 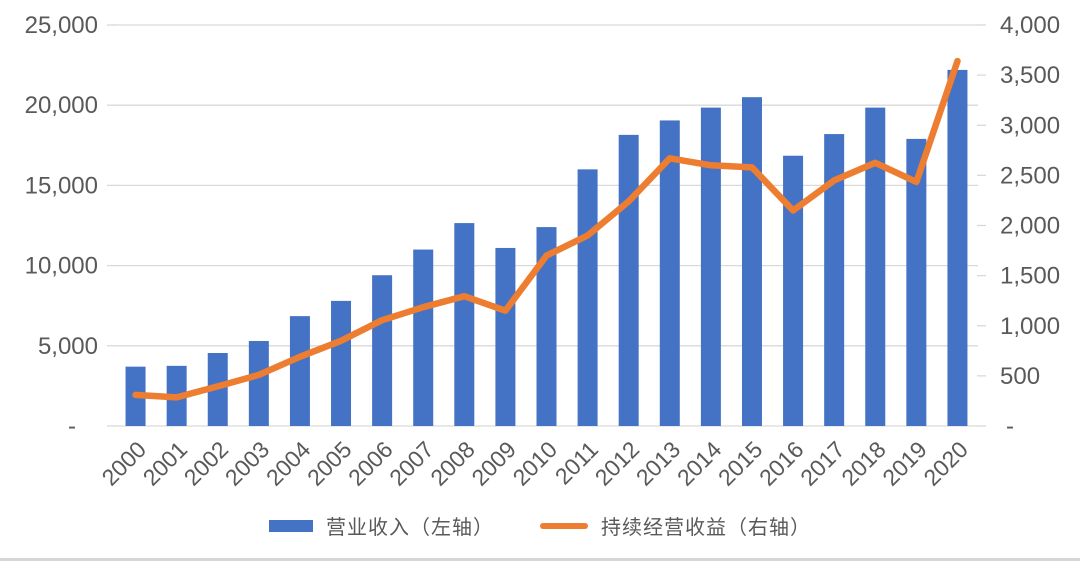 What do you see at coordinates (793, 290) in the screenshot?
I see `bar-2016` at bounding box center [793, 290].